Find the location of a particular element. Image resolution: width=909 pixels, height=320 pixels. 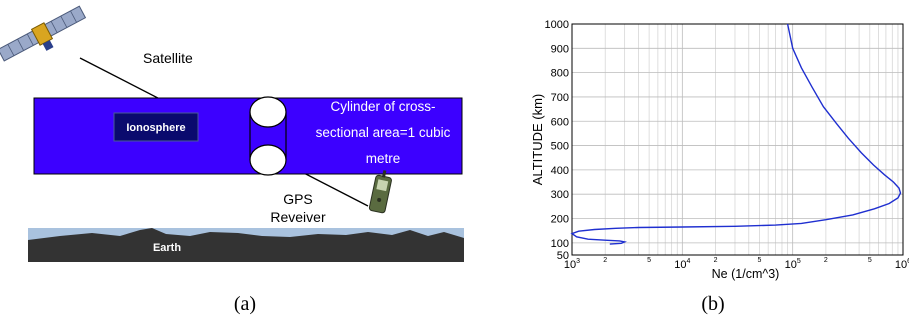

earth-label: Earth is located at coordinates (167, 248).